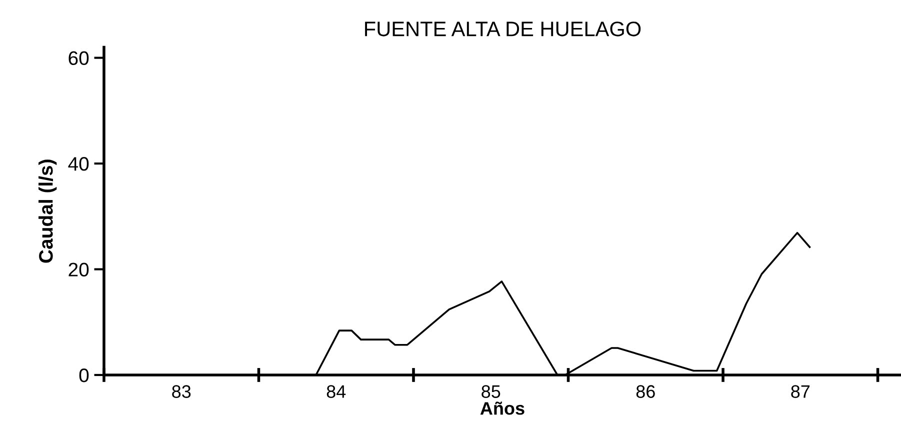 The height and width of the screenshot is (424, 901). What do you see at coordinates (800, 391) in the screenshot?
I see `x-tick-label: 87` at bounding box center [800, 391].